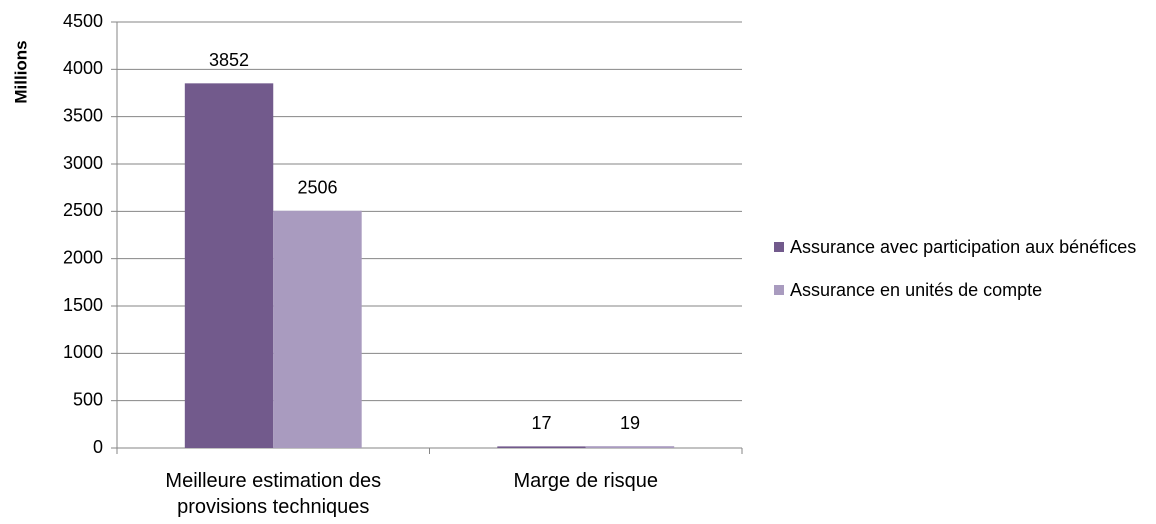 This screenshot has width=1156, height=524. I want to click on y-tick-label: 4500, so click(83, 21).